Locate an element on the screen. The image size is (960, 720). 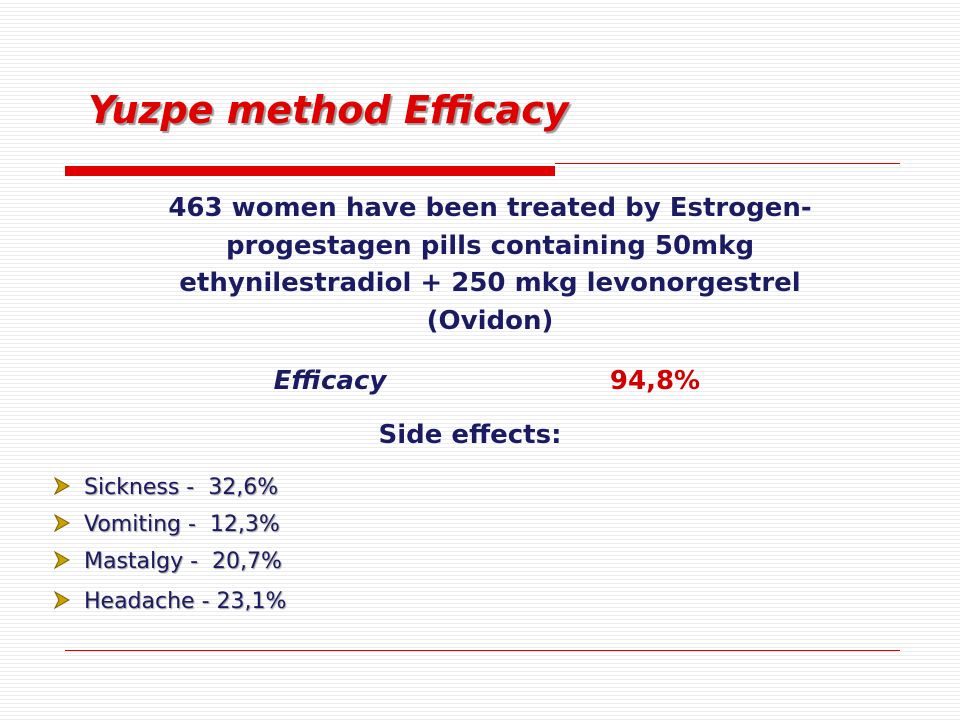
side-effect-item: Vomiting - 12,3% is located at coordinates (166, 524).